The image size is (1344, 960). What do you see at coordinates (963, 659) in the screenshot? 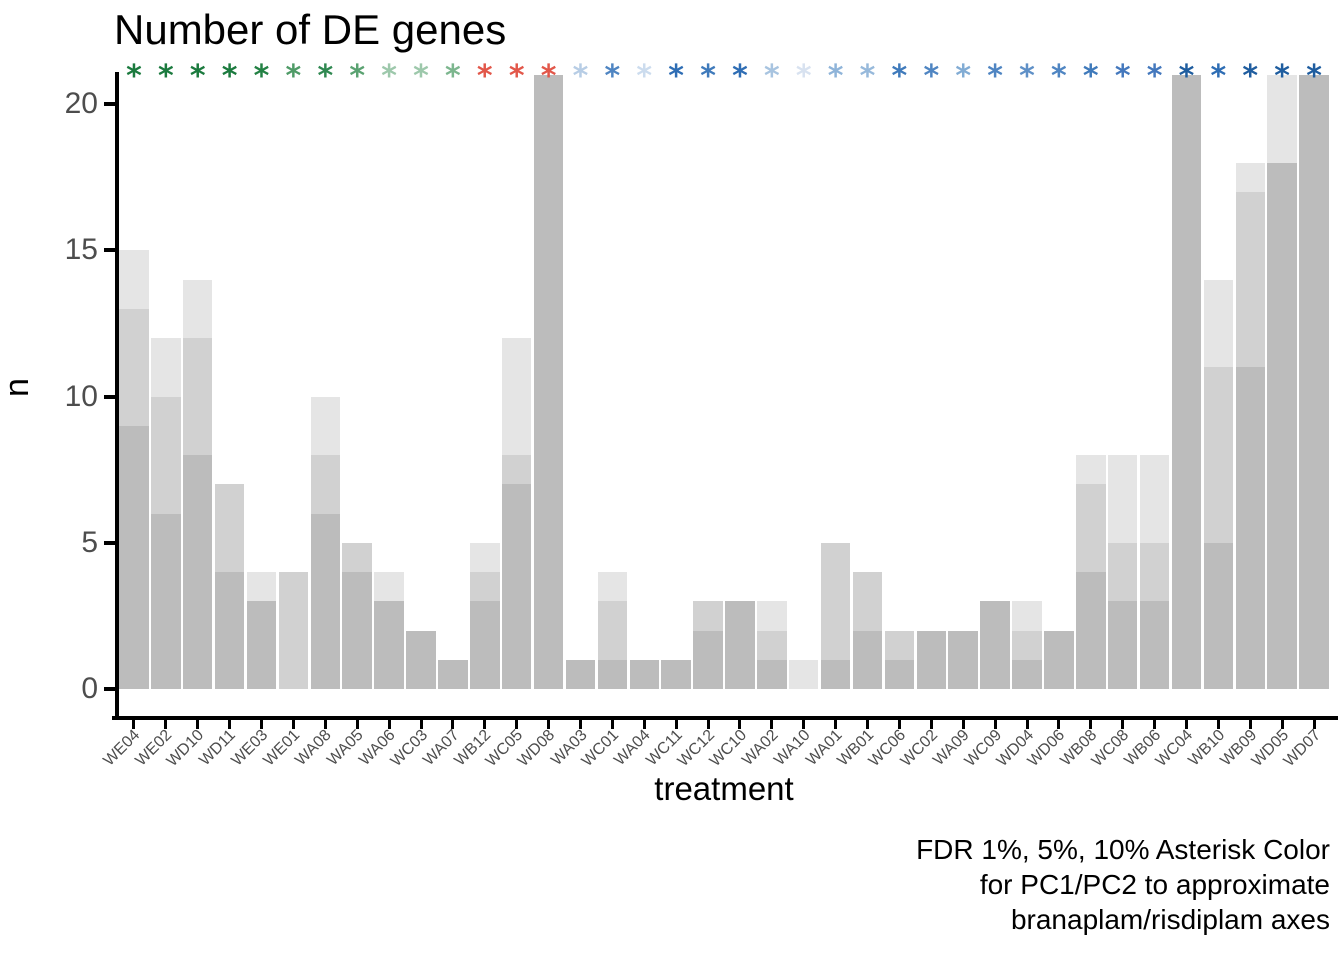
I see `bar-fdr1-WA09` at bounding box center [963, 659].